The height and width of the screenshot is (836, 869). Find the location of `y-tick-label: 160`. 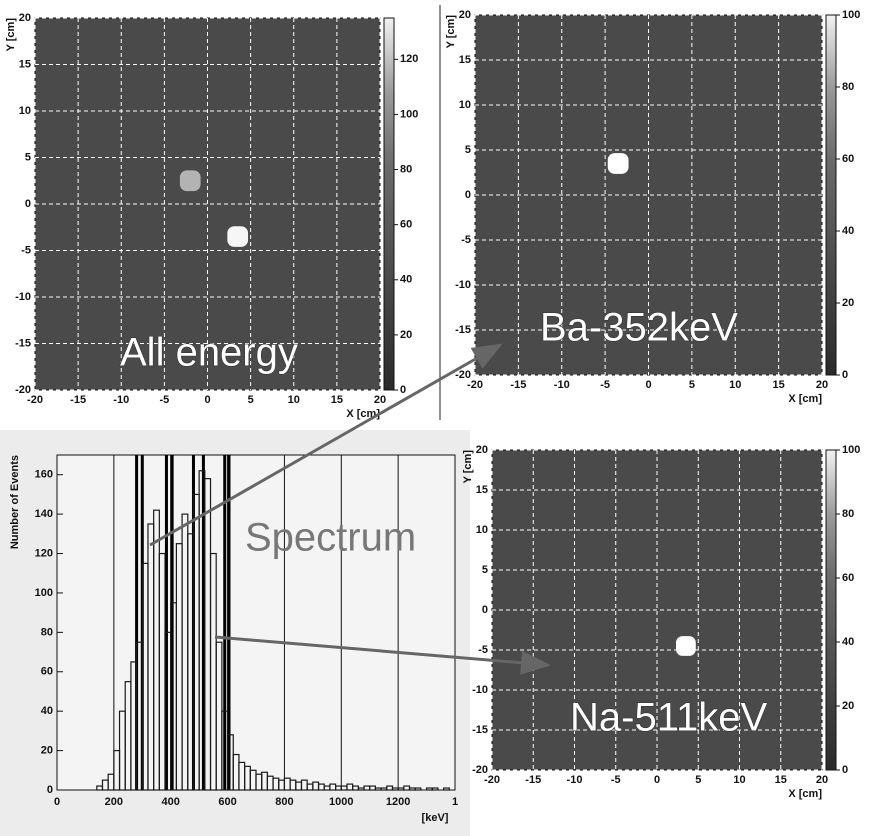

y-tick-label: 160 is located at coordinates (44, 475).